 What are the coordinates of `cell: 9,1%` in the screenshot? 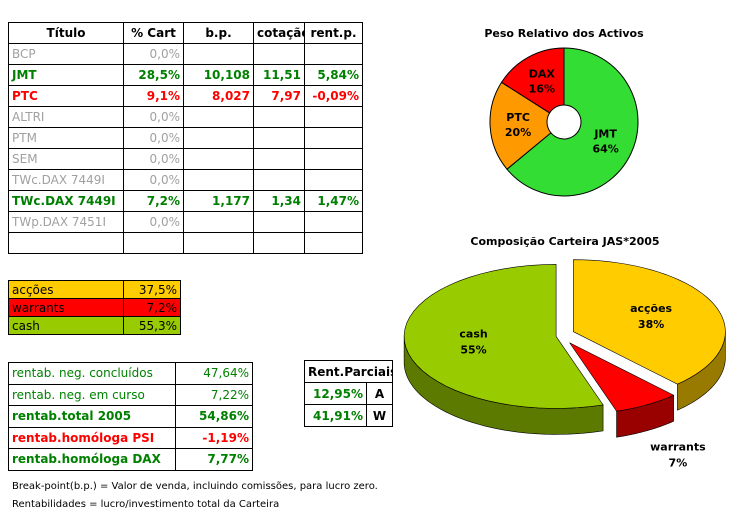 It's located at (153, 96).